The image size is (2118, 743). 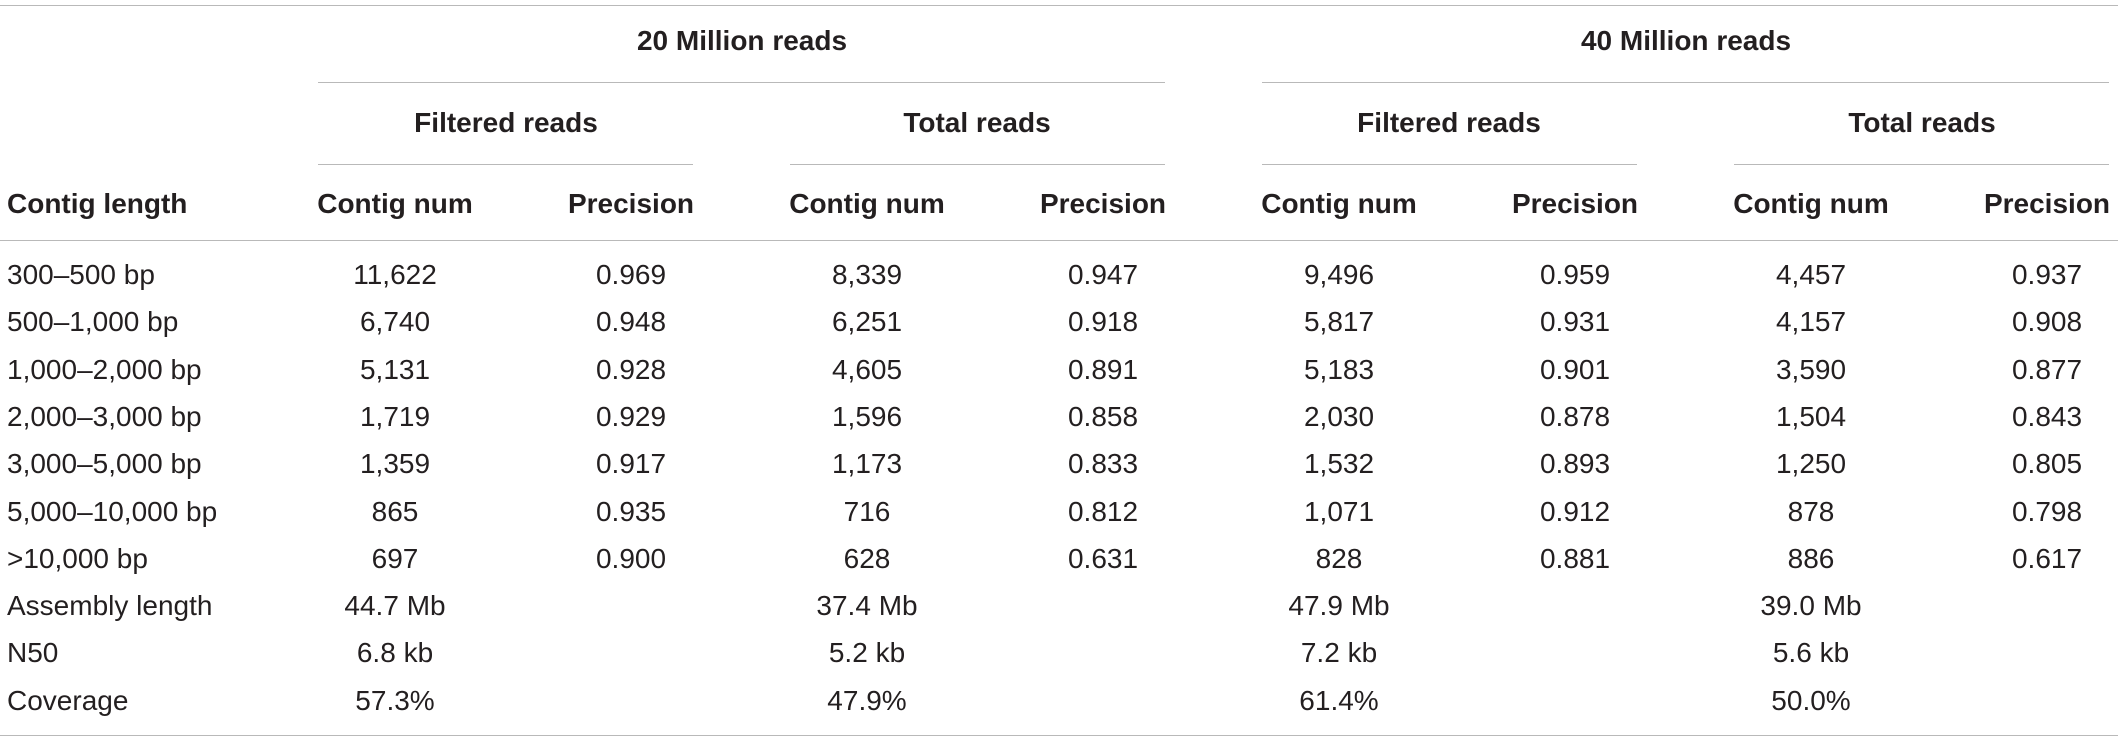 I want to click on contig-num-cell: 1,504, so click(x=1811, y=416).